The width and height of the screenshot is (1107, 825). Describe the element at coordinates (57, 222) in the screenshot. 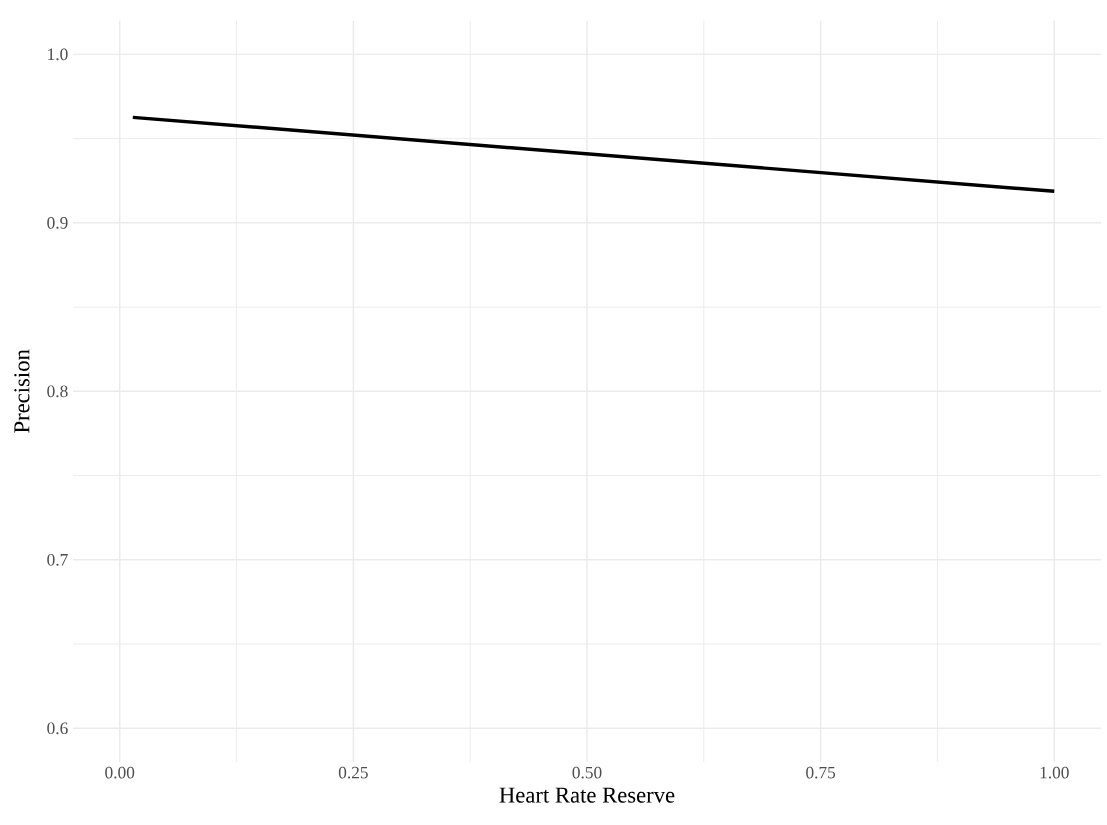

I see `y-tick-label: 0.9` at that location.